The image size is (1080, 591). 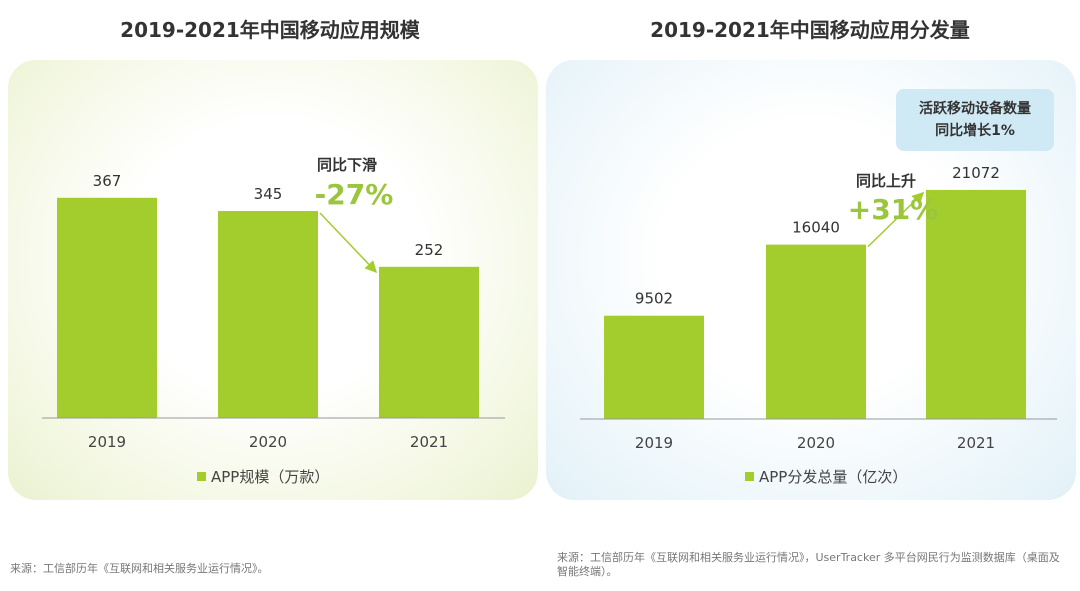 What do you see at coordinates (976, 173) in the screenshot?
I see `right-bar-value-label: 21072` at bounding box center [976, 173].